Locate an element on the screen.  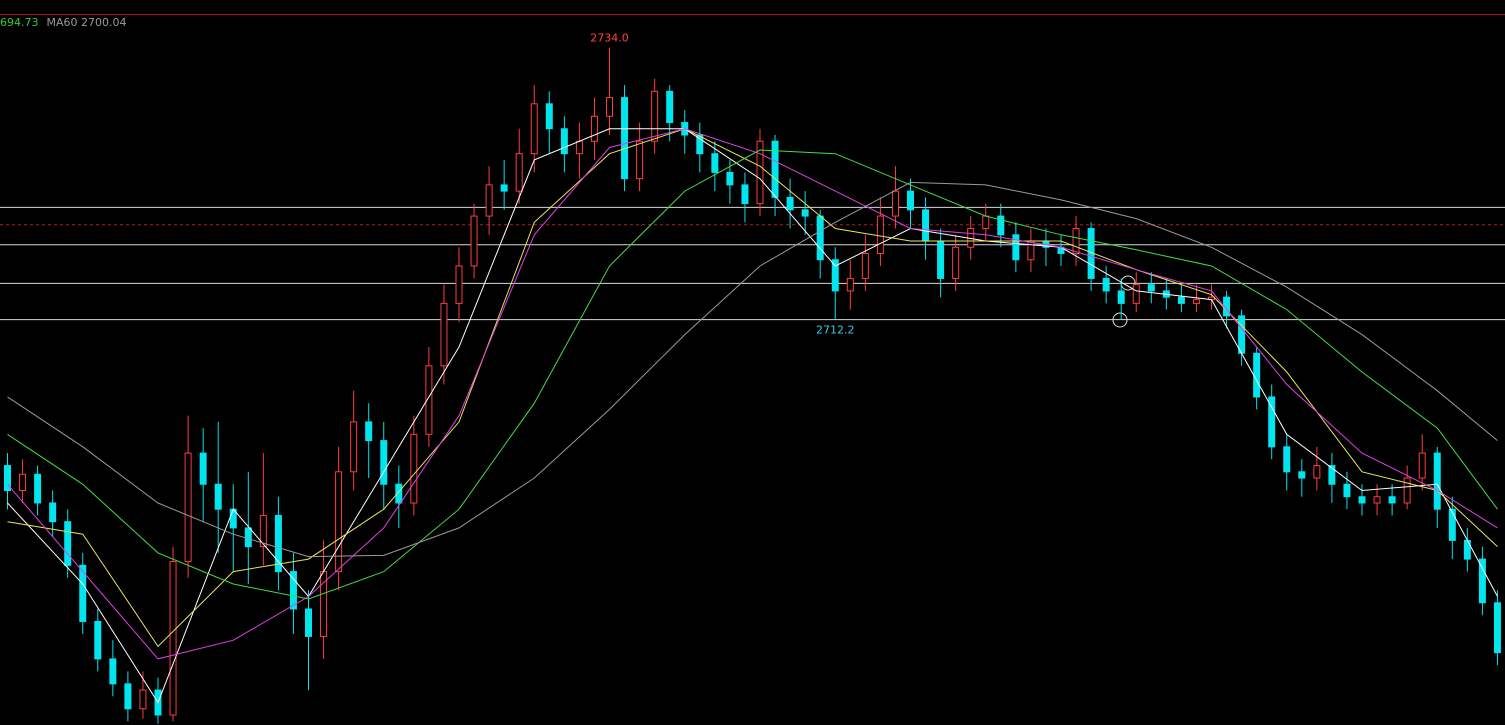
price-annotation: 2734.0 is located at coordinates (609, 38).